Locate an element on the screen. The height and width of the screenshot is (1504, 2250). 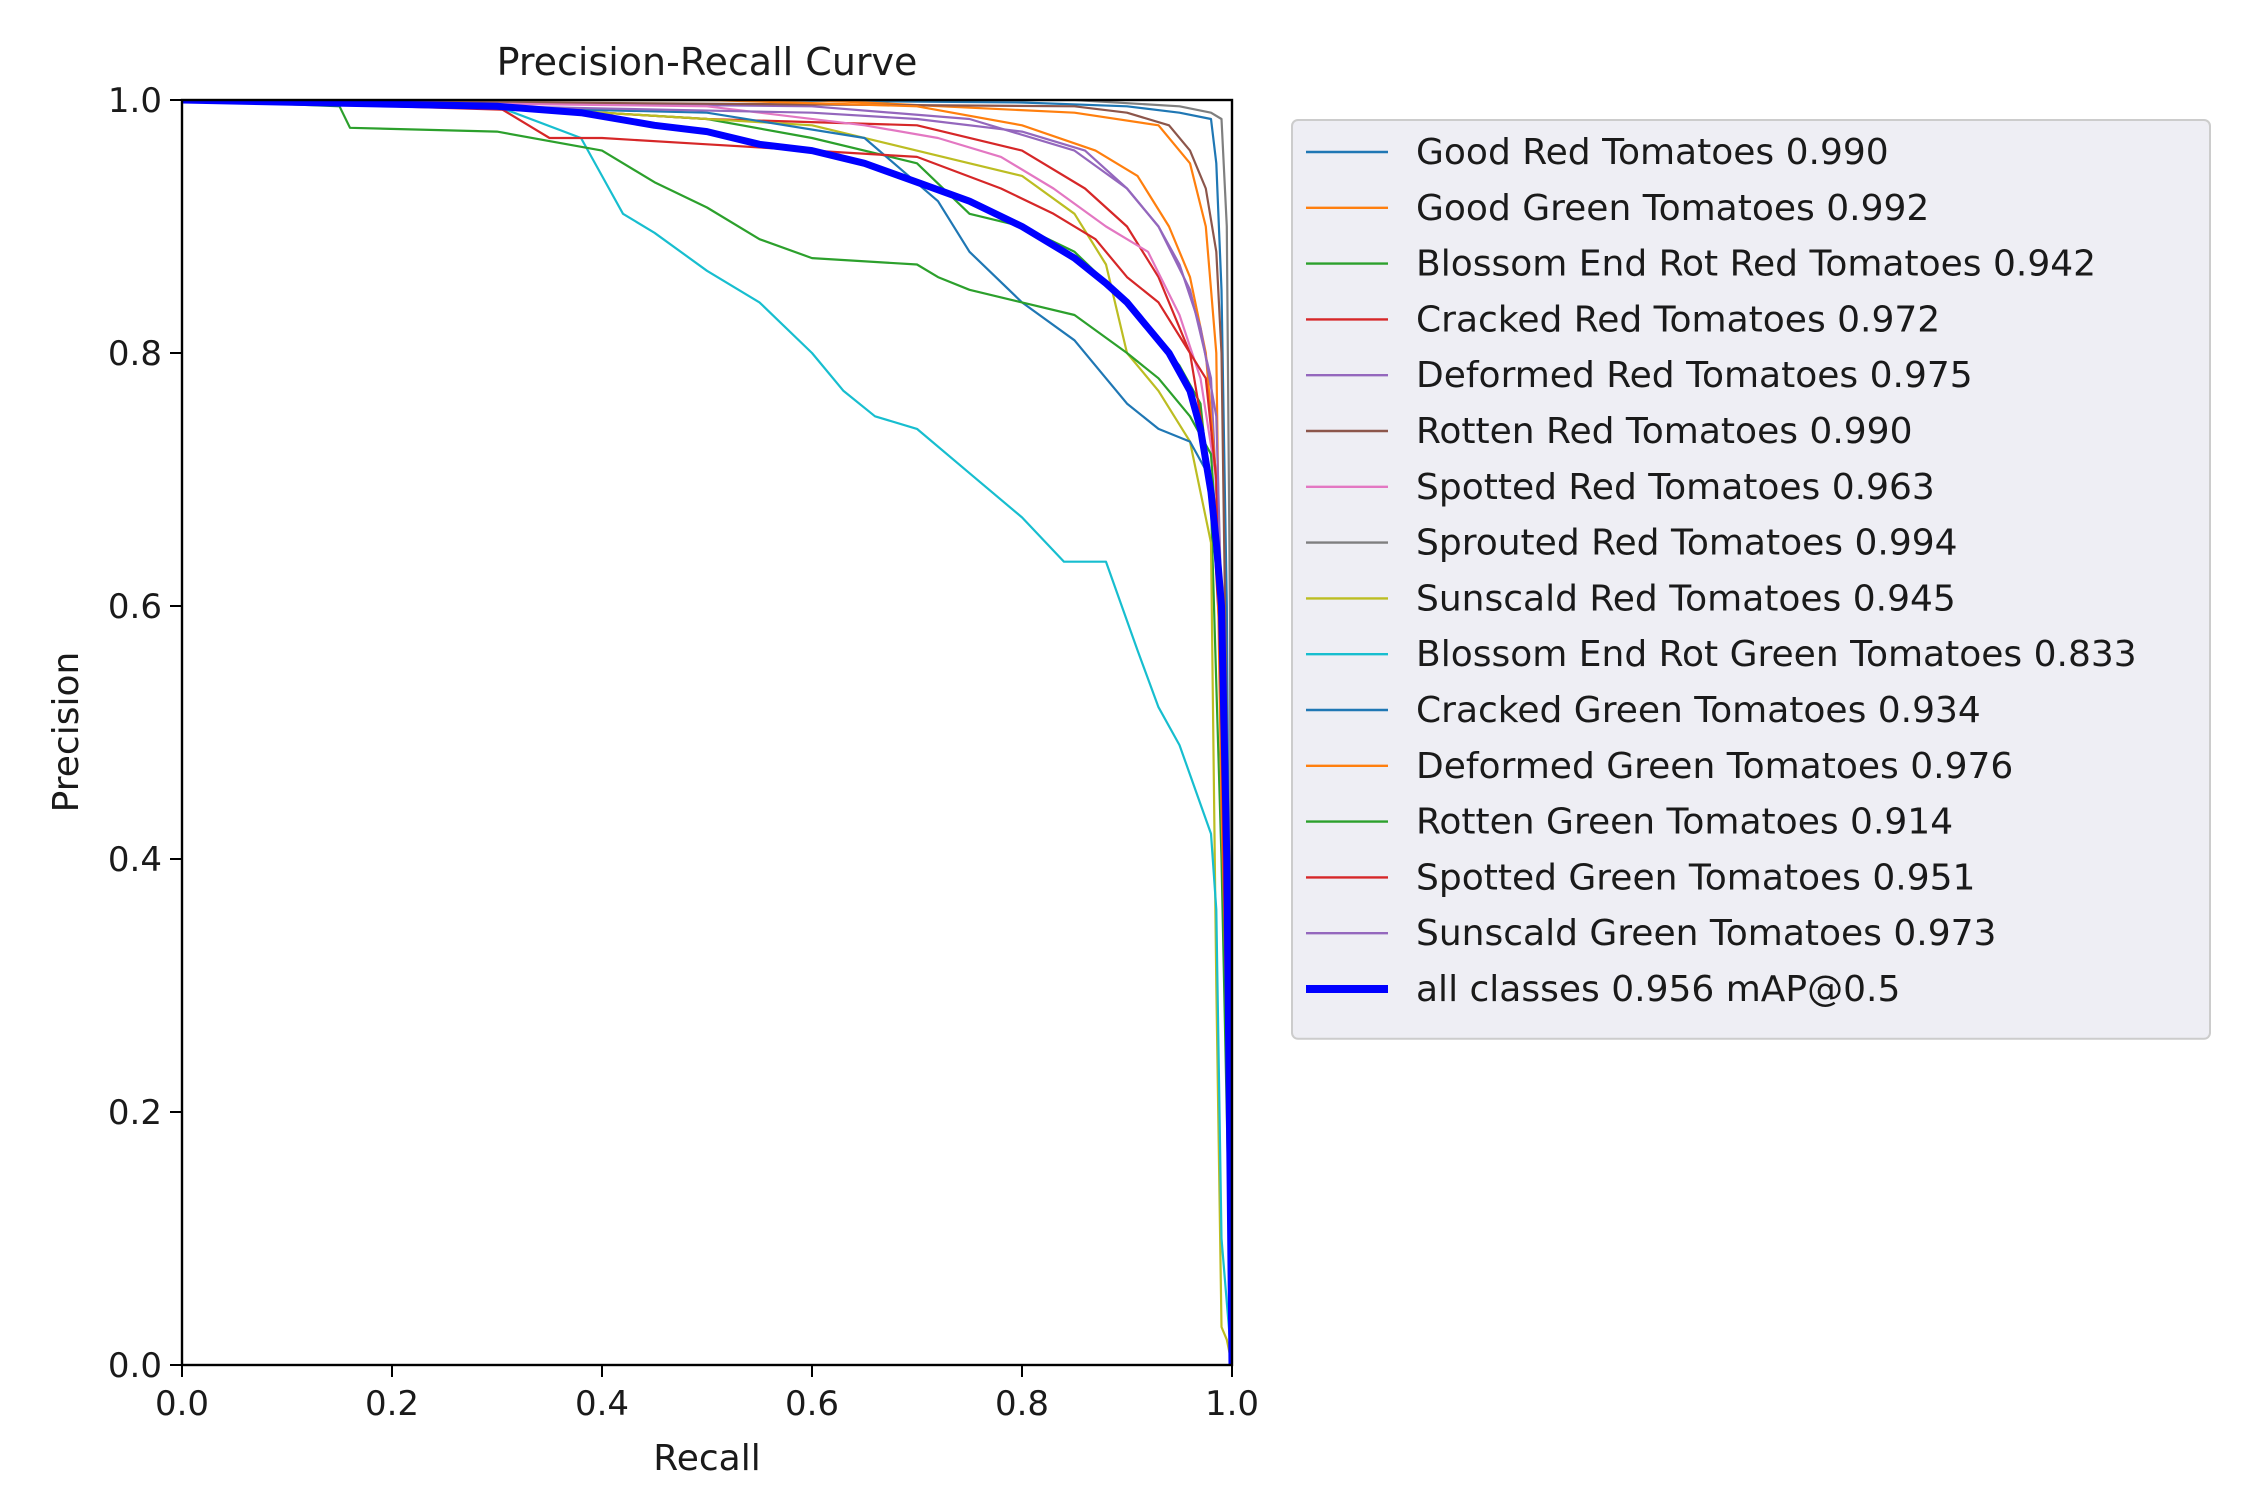
x-tick-label: 0.0 is located at coordinates (182, 1404).